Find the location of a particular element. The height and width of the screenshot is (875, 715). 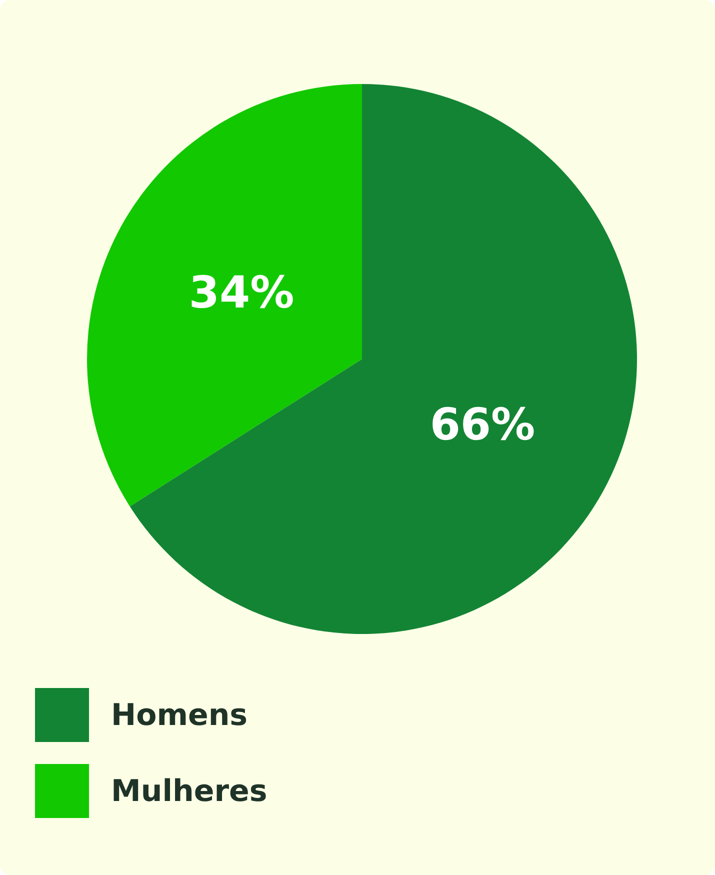

legend-label: Mulheres is located at coordinates (189, 791).